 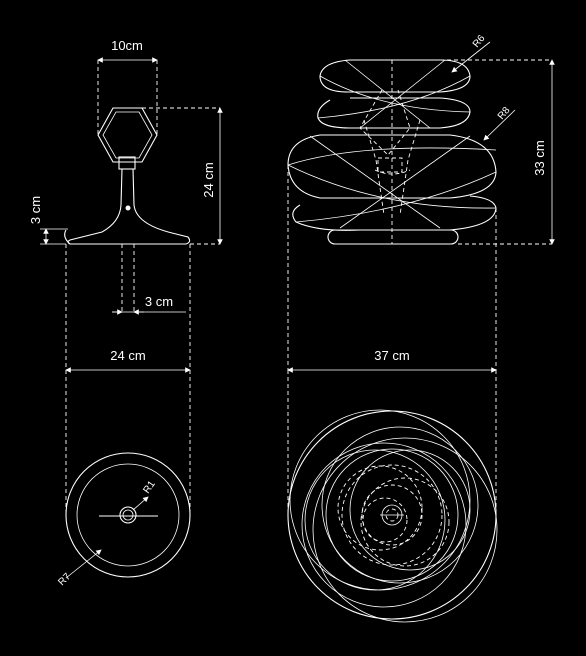 I want to click on dim-base-diameter: 24 cm, so click(x=128, y=360).